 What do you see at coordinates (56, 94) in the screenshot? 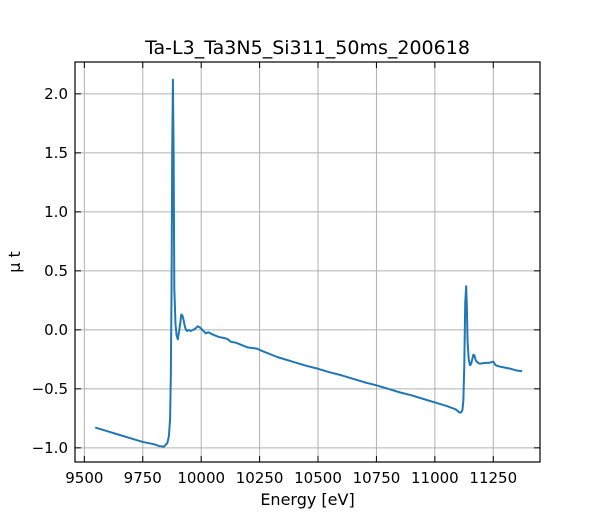
I see `y-tick-label: 2.0` at bounding box center [56, 94].